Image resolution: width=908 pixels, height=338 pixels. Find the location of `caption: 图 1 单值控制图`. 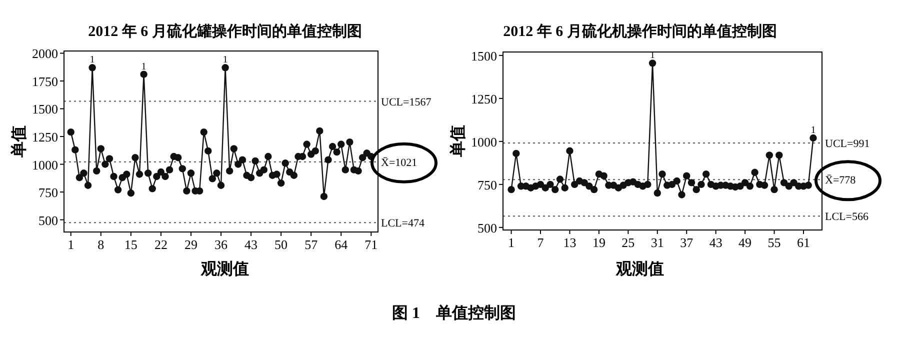

caption: 图 1 单值控制图 is located at coordinates (454, 313).